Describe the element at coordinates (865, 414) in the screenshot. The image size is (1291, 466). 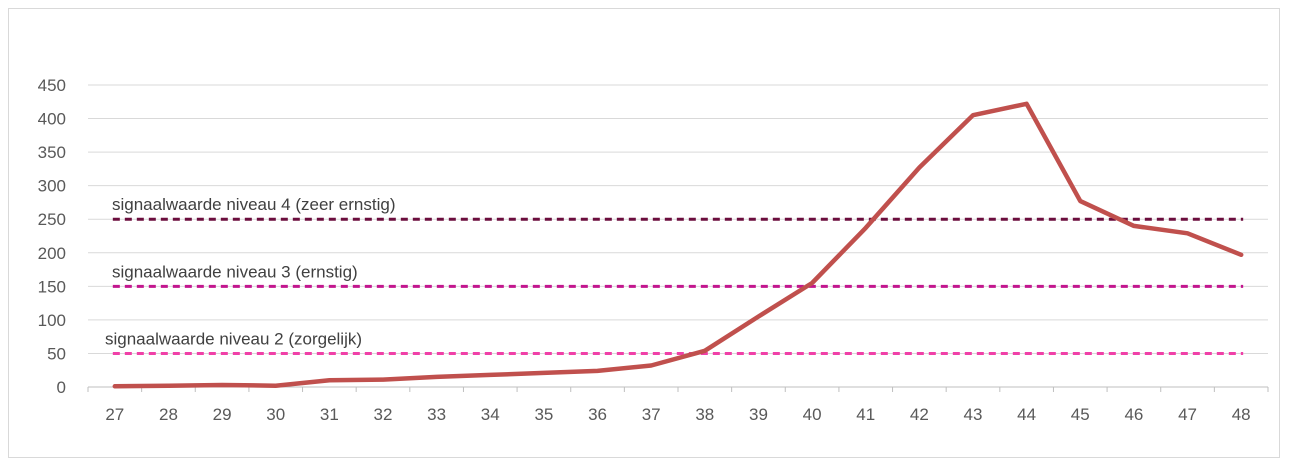
I see `x-tick-label: 41` at that location.